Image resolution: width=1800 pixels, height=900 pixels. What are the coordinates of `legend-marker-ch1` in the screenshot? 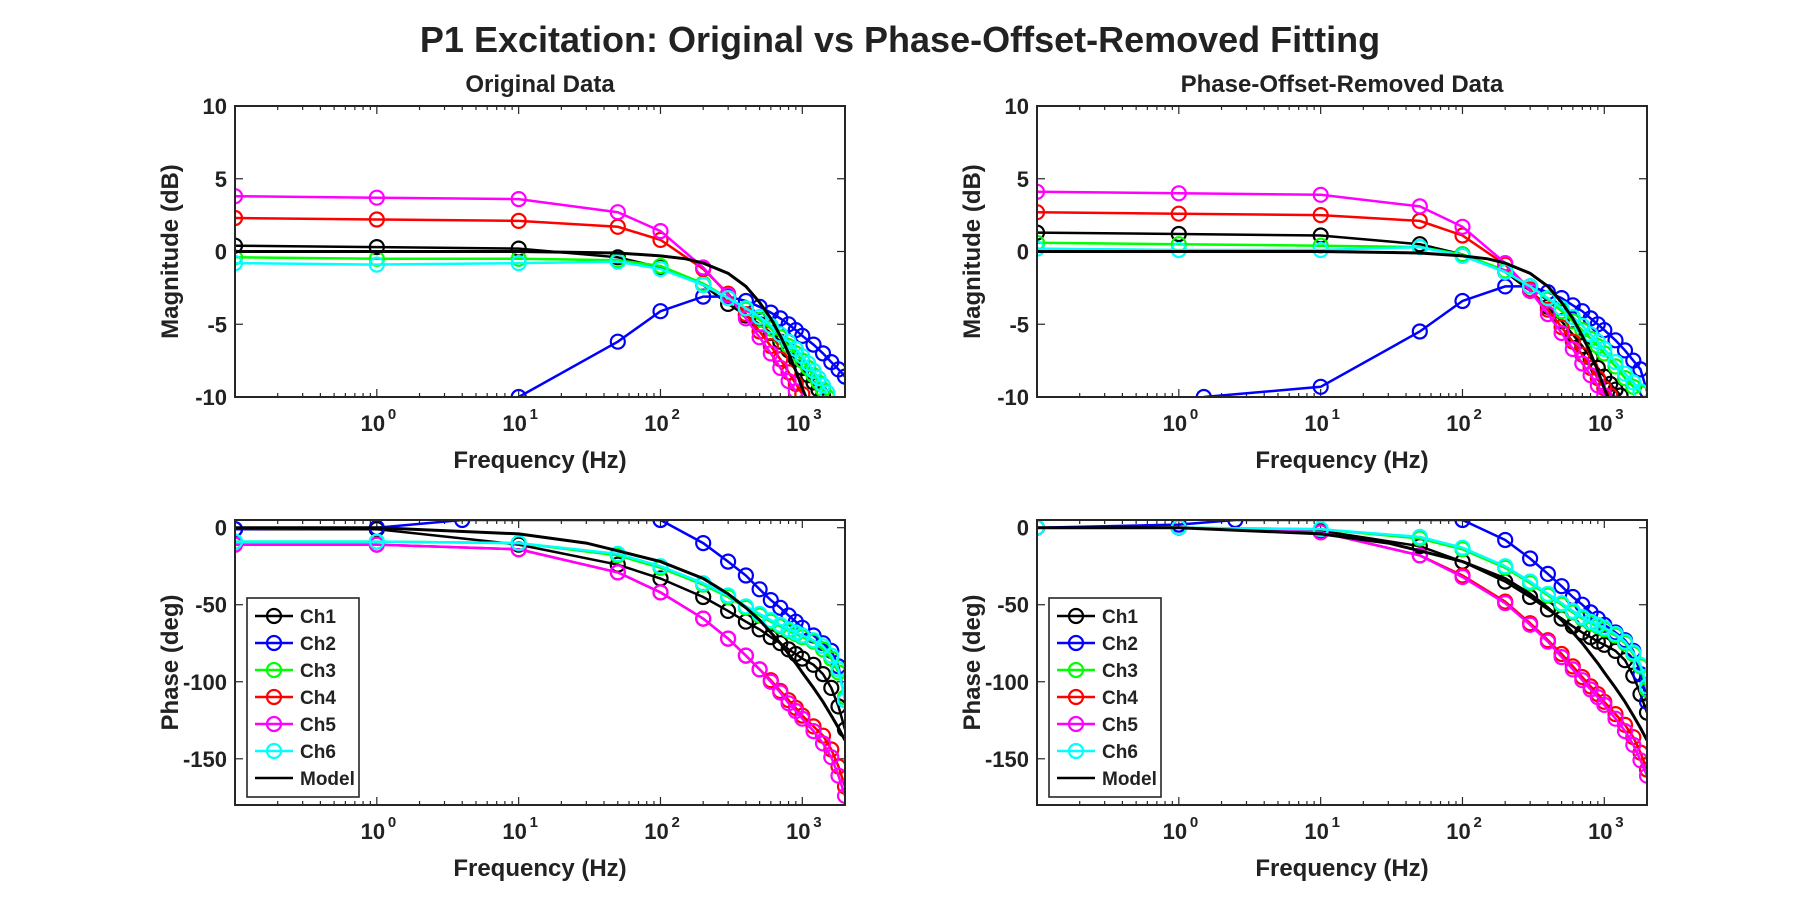 It's located at (274, 616).